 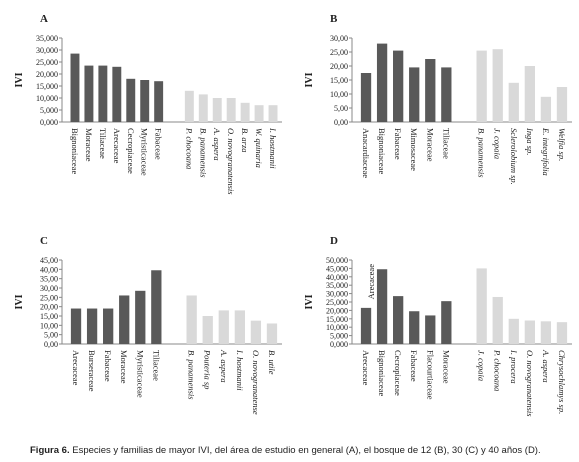 What do you see at coordinates (339, 66) in the screenshot?
I see `y-tick-label: 20,00` at bounding box center [339, 66].